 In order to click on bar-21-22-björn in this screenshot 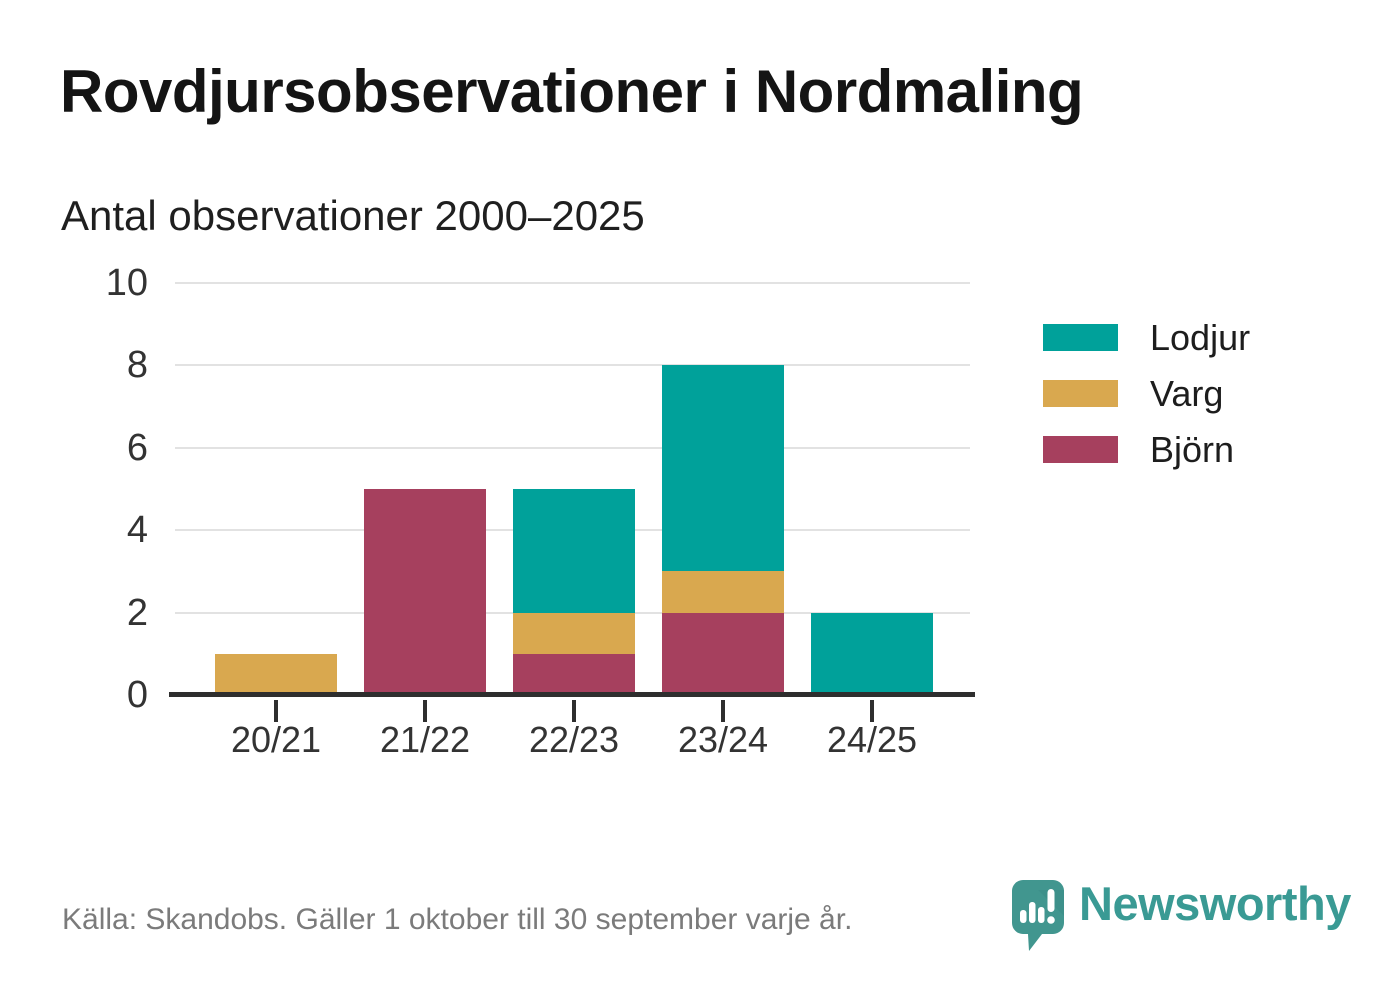, I will do `click(425, 592)`.